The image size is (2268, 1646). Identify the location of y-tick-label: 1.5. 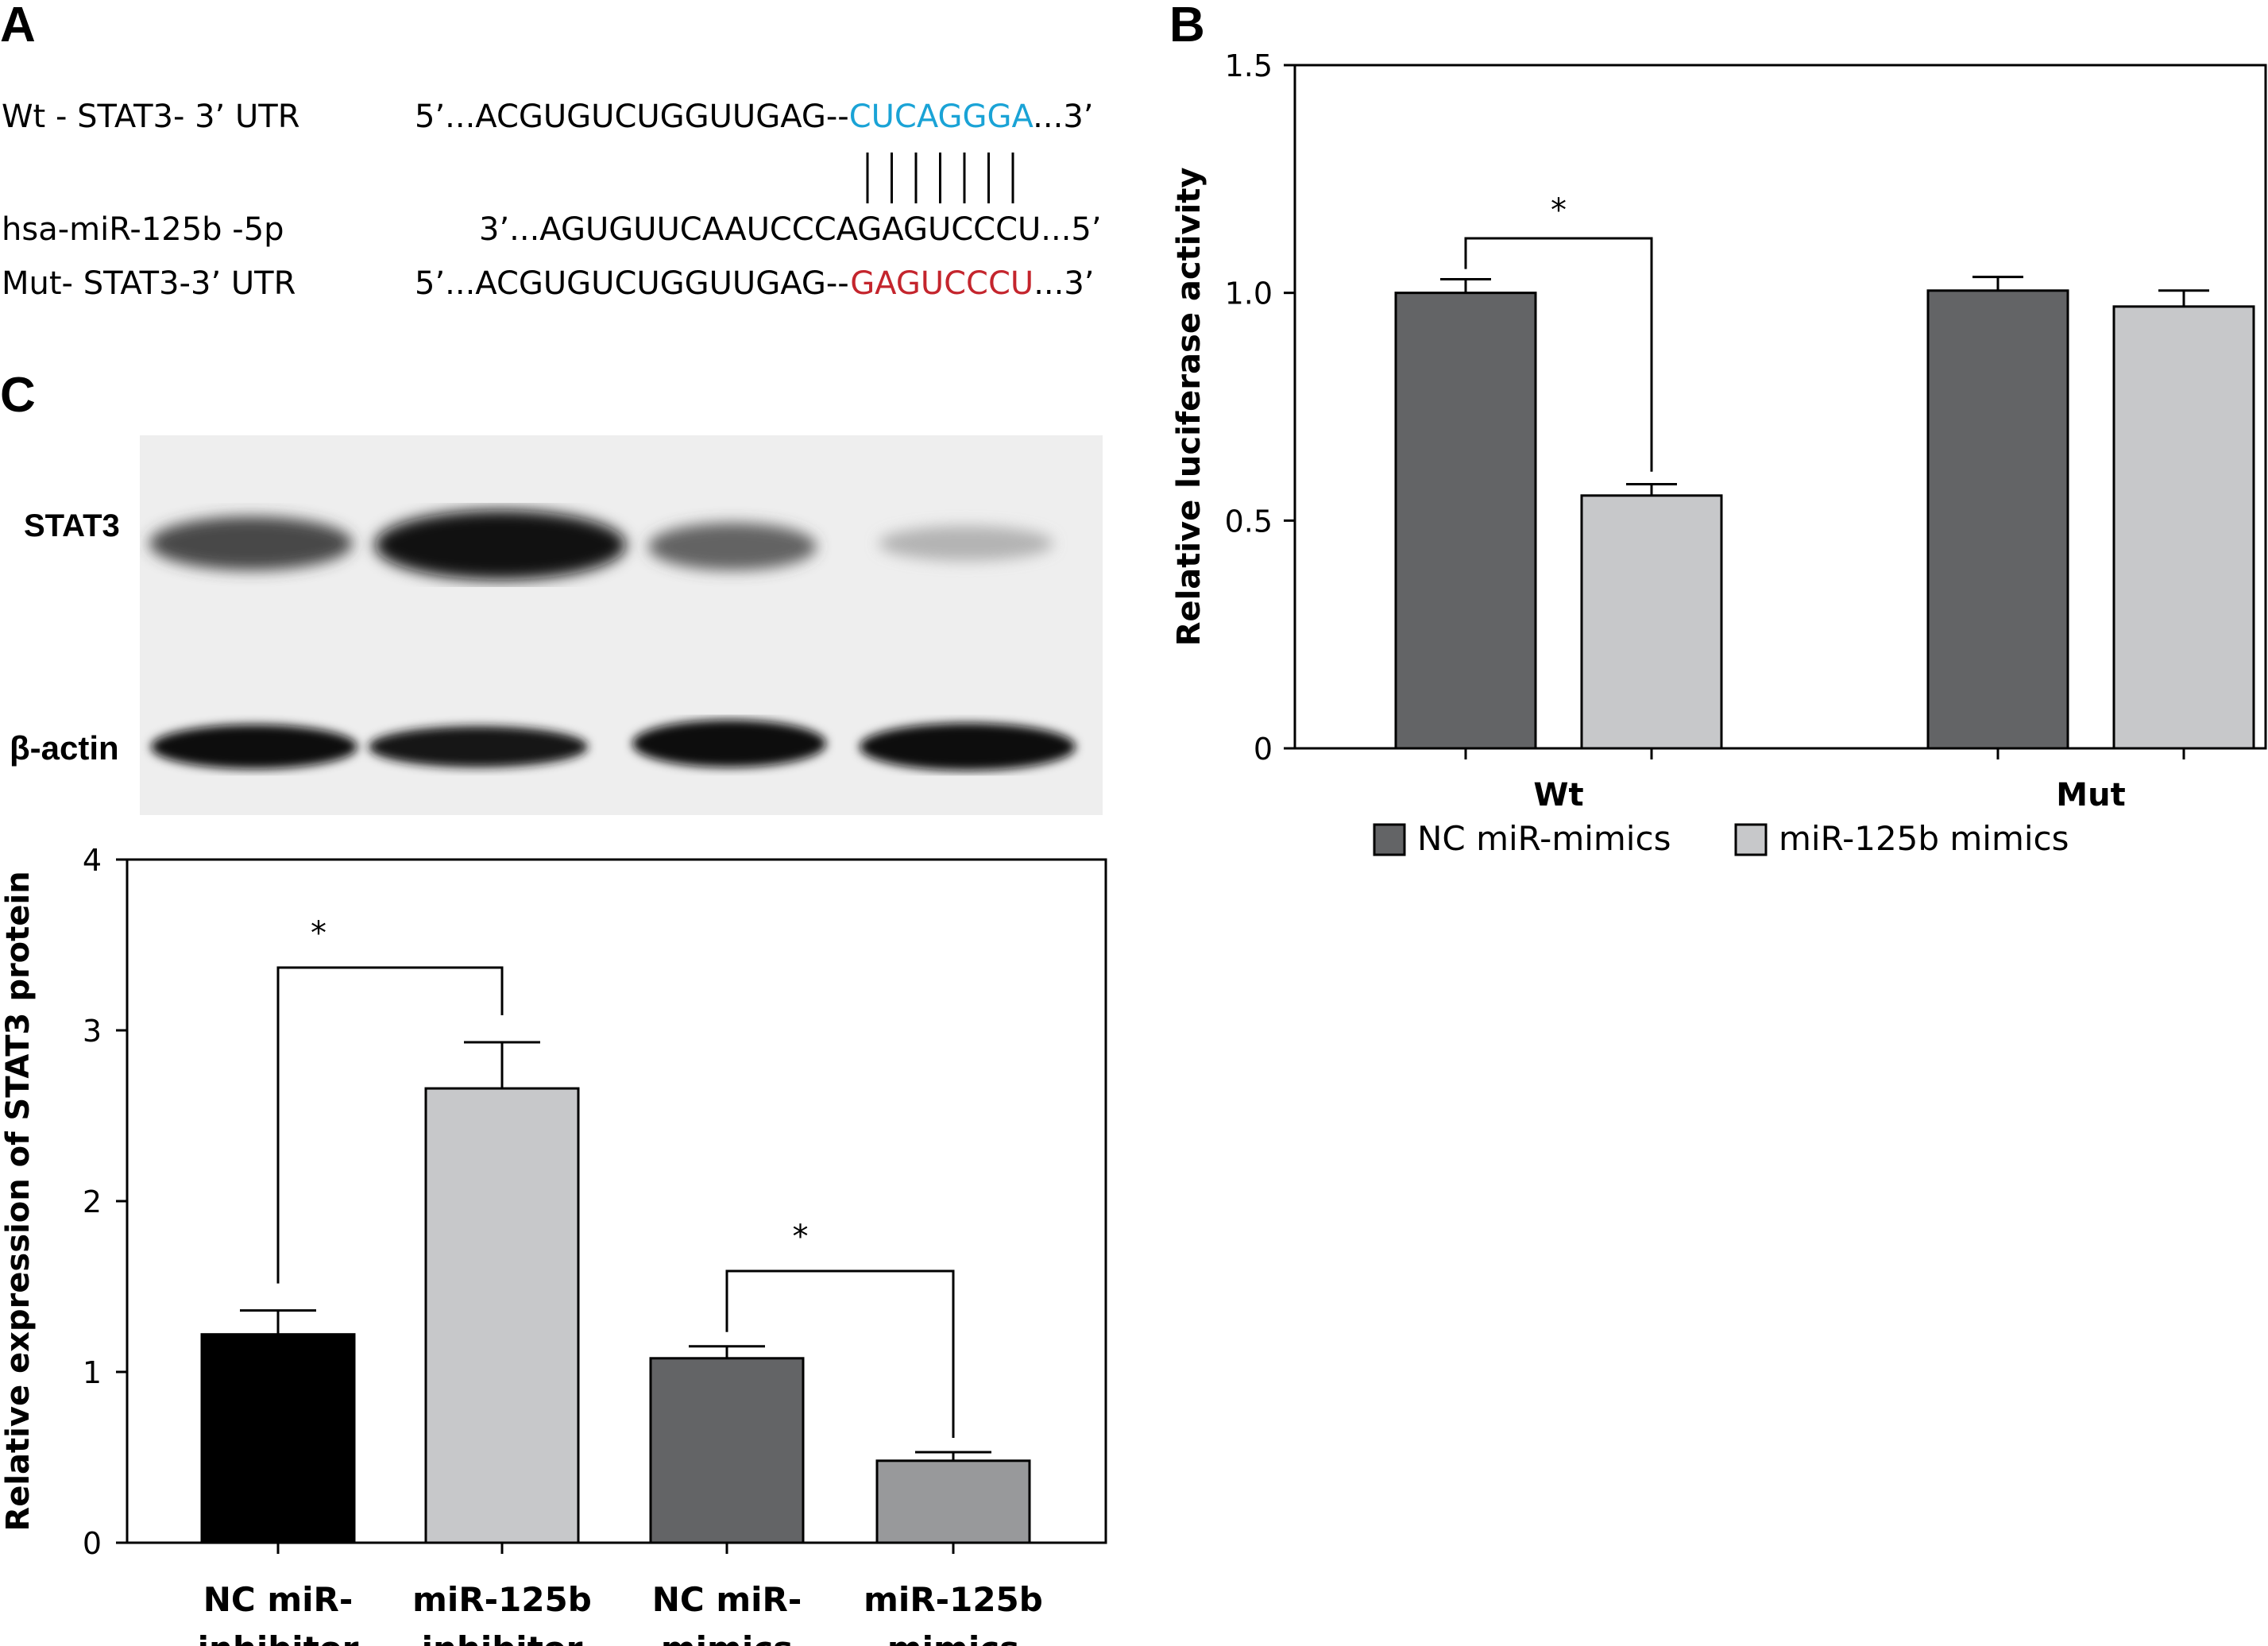
(1249, 65).